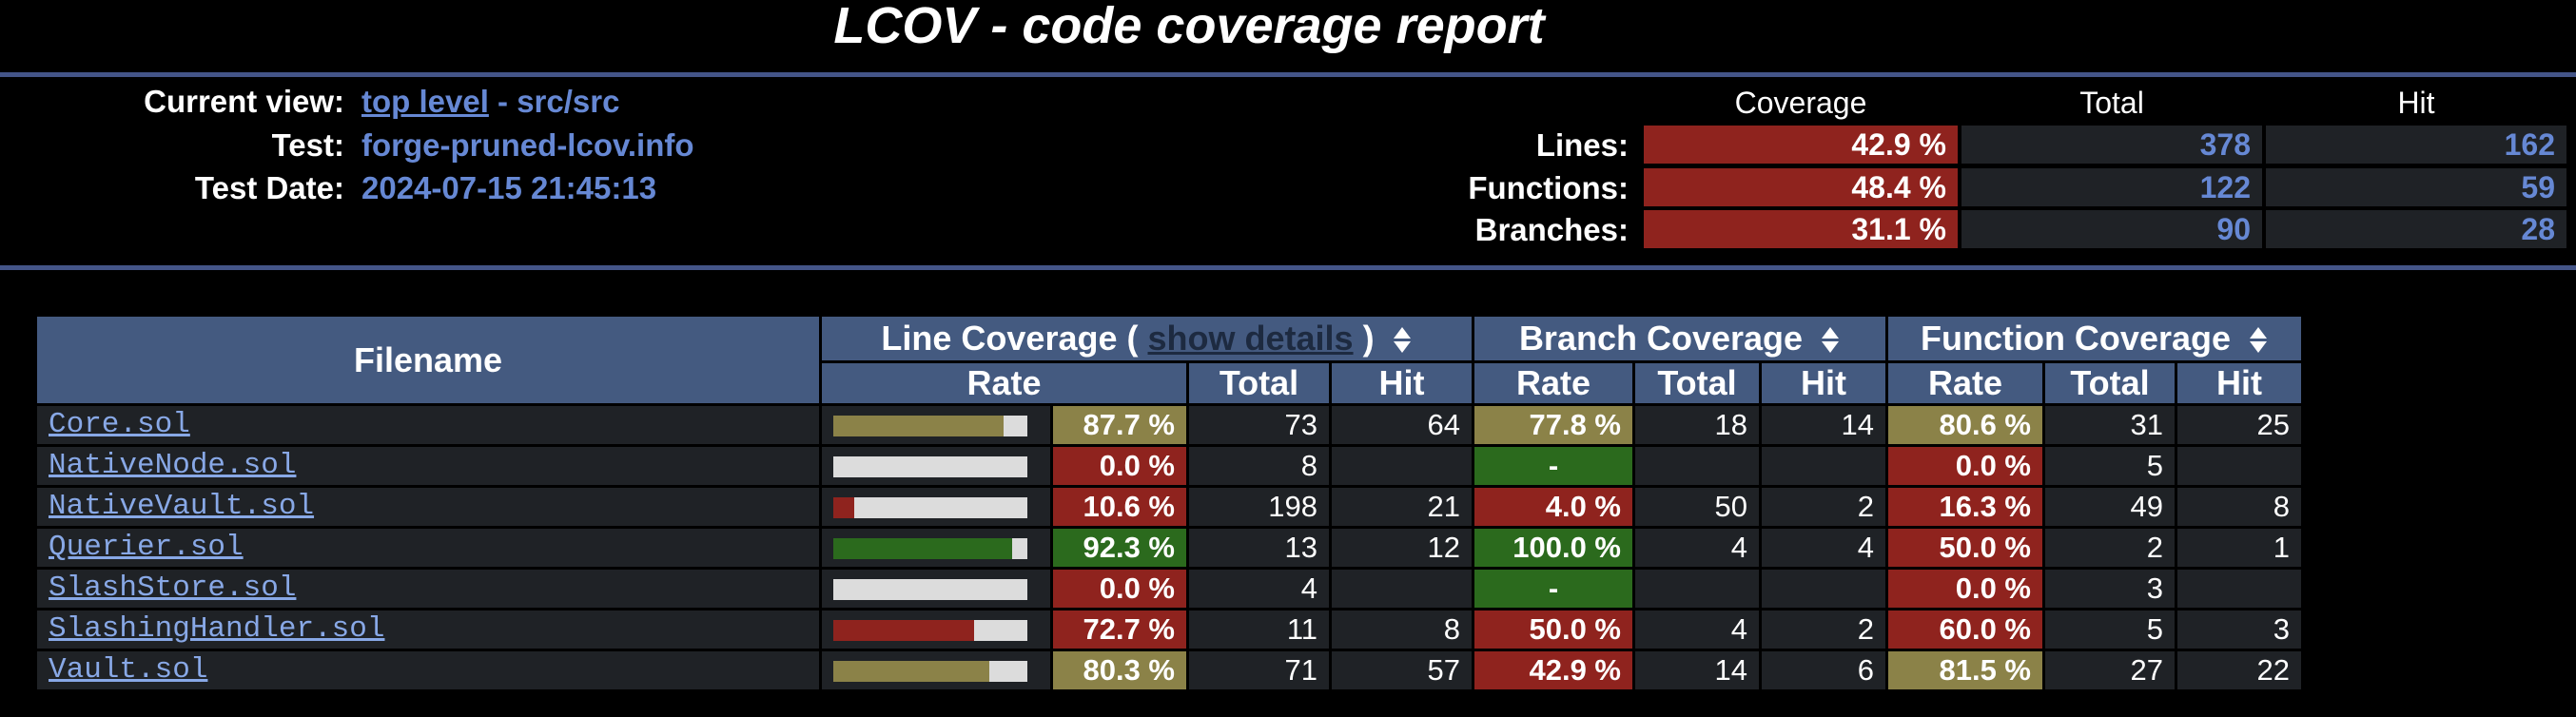 The height and width of the screenshot is (717, 2576). Describe the element at coordinates (1402, 670) in the screenshot. I see `line-hit: 57` at that location.